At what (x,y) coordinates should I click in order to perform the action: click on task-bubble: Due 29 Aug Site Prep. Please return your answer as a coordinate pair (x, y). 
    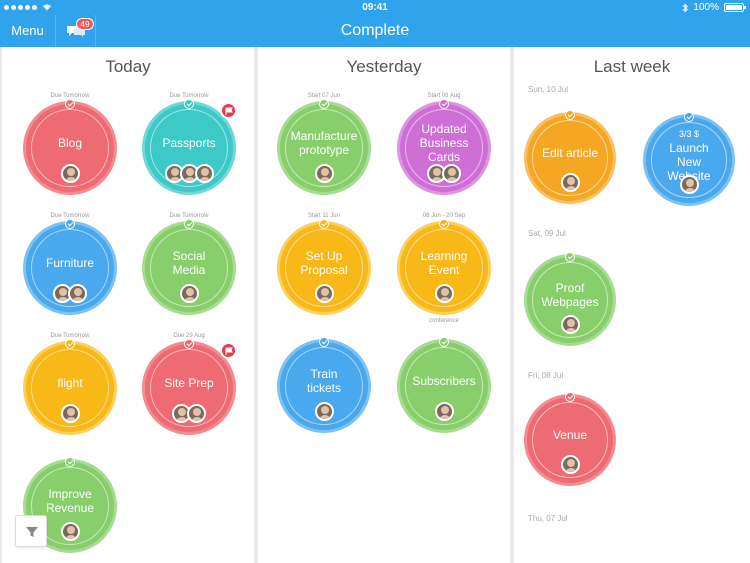
    Looking at the image, I should click on (191, 382).